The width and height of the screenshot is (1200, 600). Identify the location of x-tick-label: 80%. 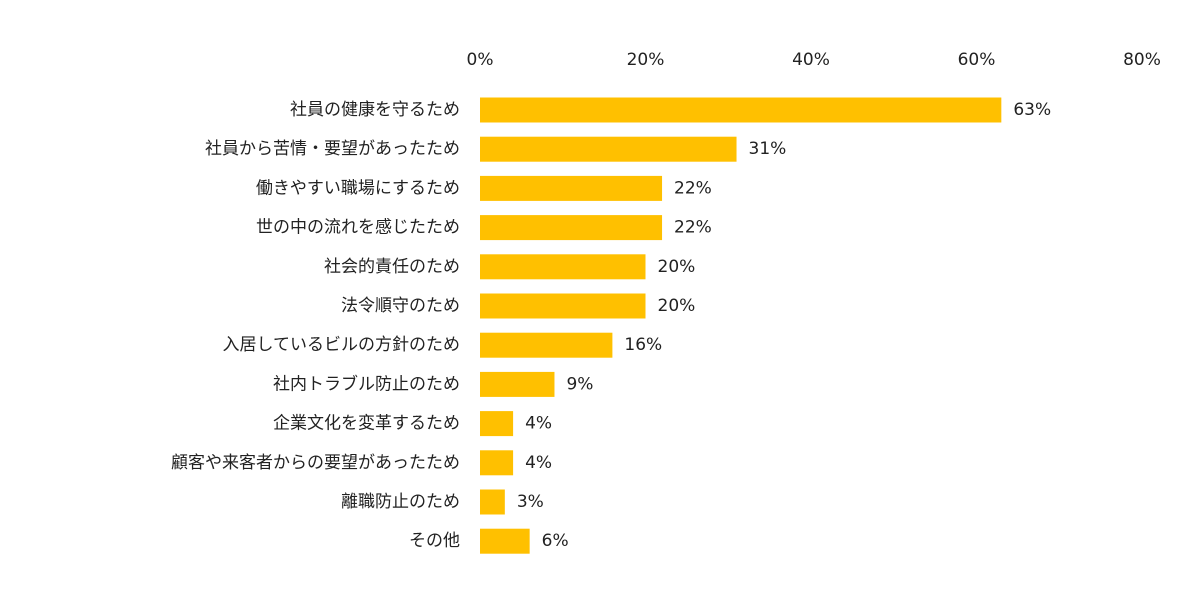
(1142, 60).